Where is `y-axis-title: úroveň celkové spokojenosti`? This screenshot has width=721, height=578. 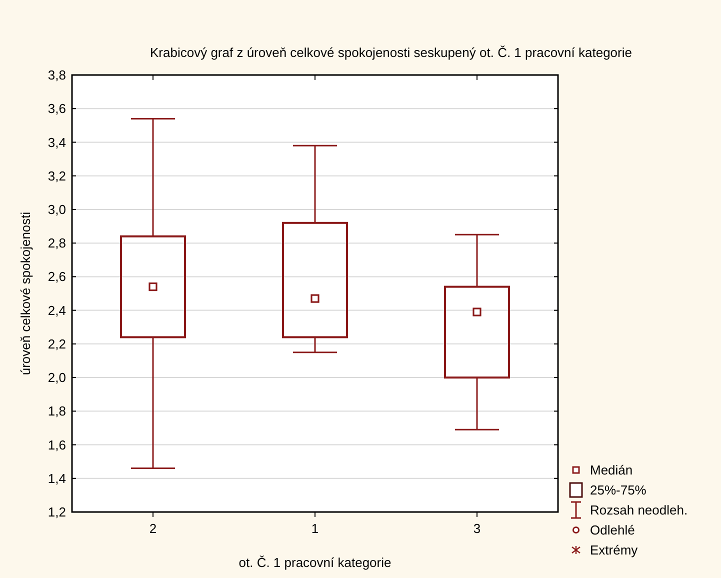
y-axis-title: úroveň celkové spokojenosti is located at coordinates (25, 294).